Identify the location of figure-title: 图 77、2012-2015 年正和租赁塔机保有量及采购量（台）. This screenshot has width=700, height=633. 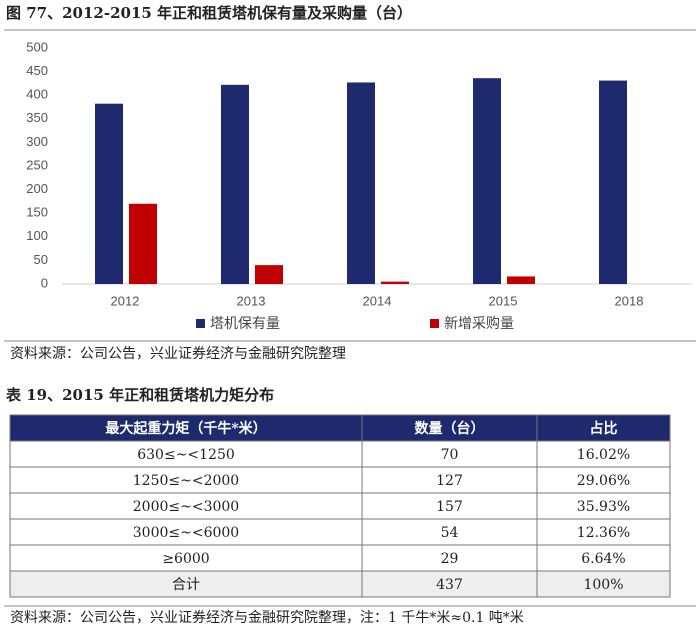
(209, 13).